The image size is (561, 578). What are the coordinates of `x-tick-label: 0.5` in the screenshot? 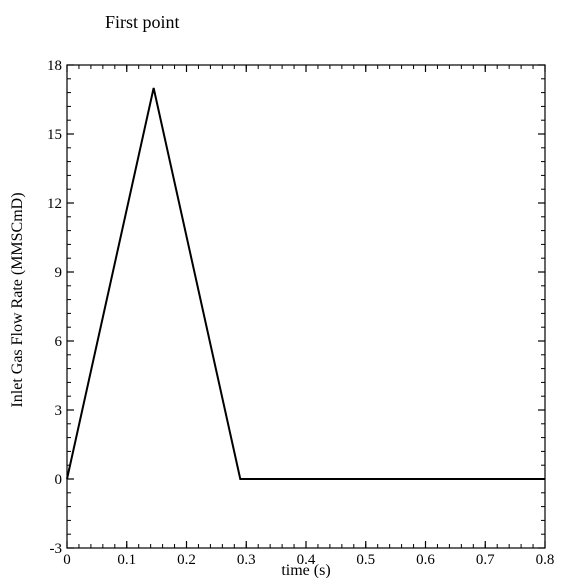 It's located at (365, 560).